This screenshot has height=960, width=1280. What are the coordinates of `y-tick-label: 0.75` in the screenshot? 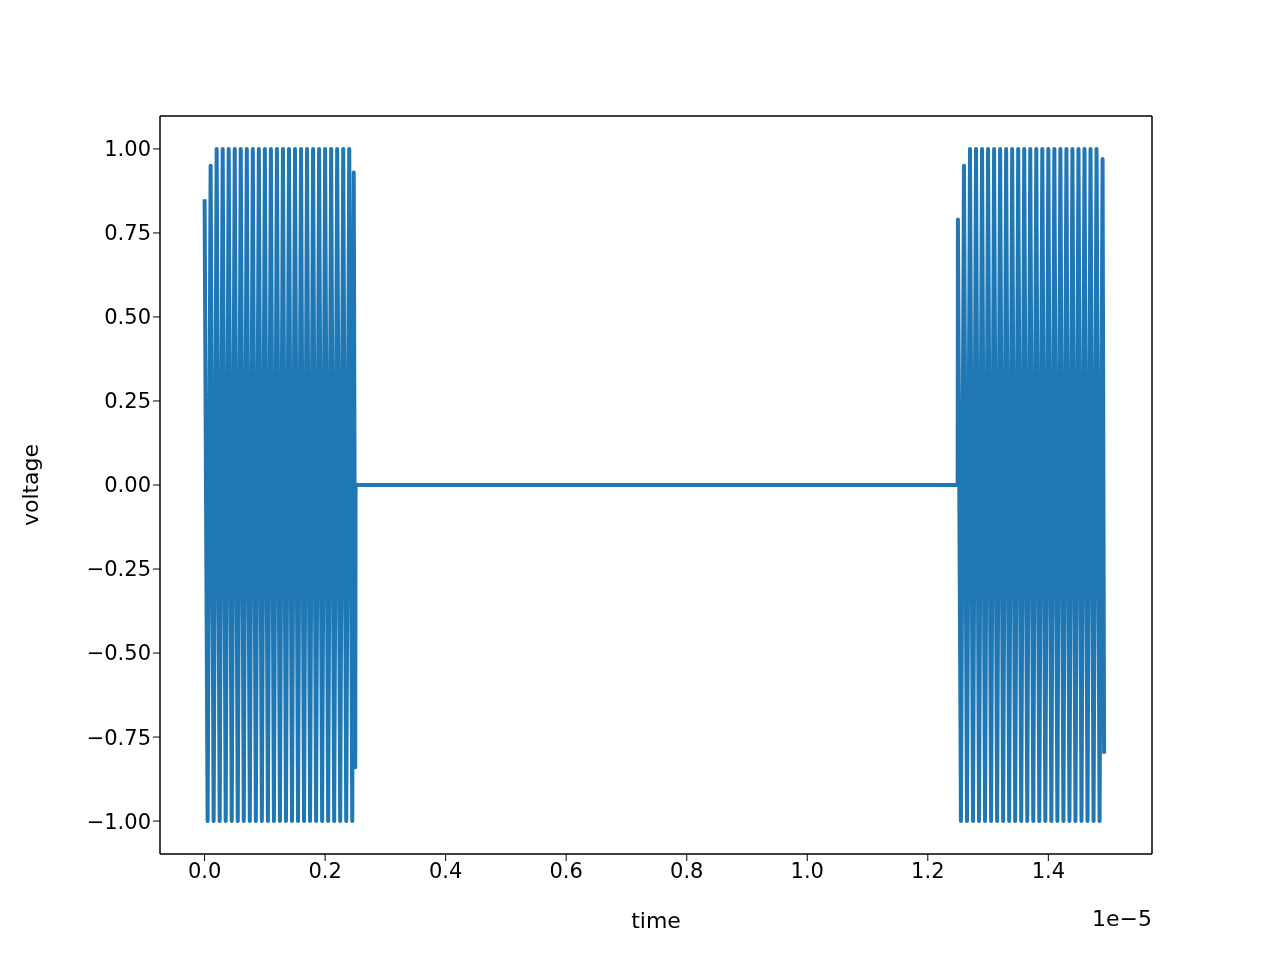 It's located at (127, 233).